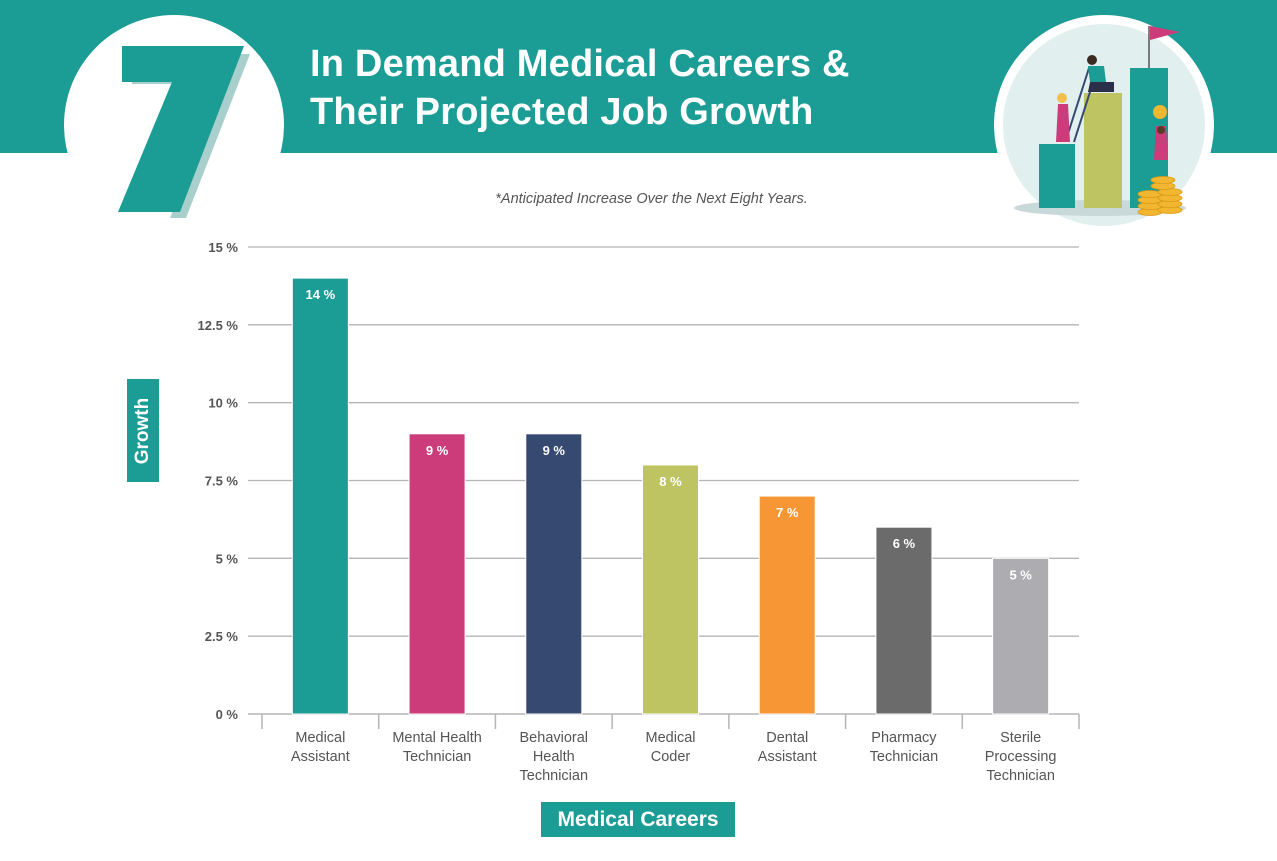 The width and height of the screenshot is (1277, 861). What do you see at coordinates (671, 757) in the screenshot?
I see `x-tick-label-line: Coder` at bounding box center [671, 757].